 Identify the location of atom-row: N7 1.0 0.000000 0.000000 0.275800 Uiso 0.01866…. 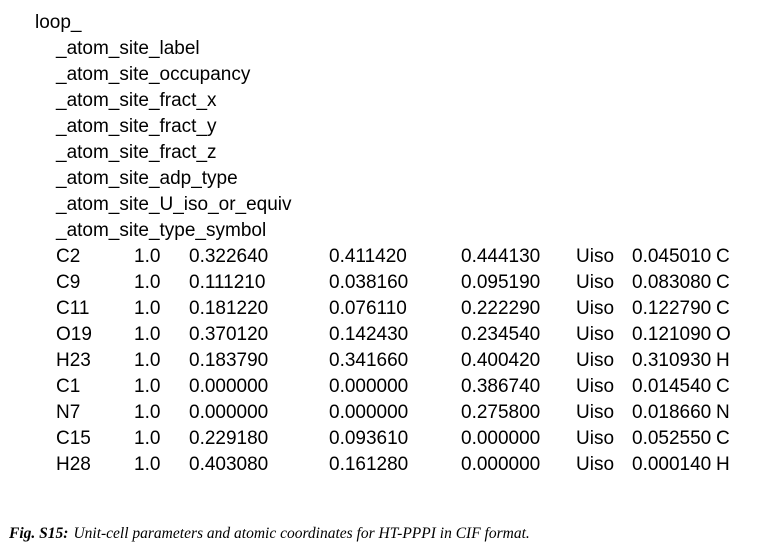
(401, 413).